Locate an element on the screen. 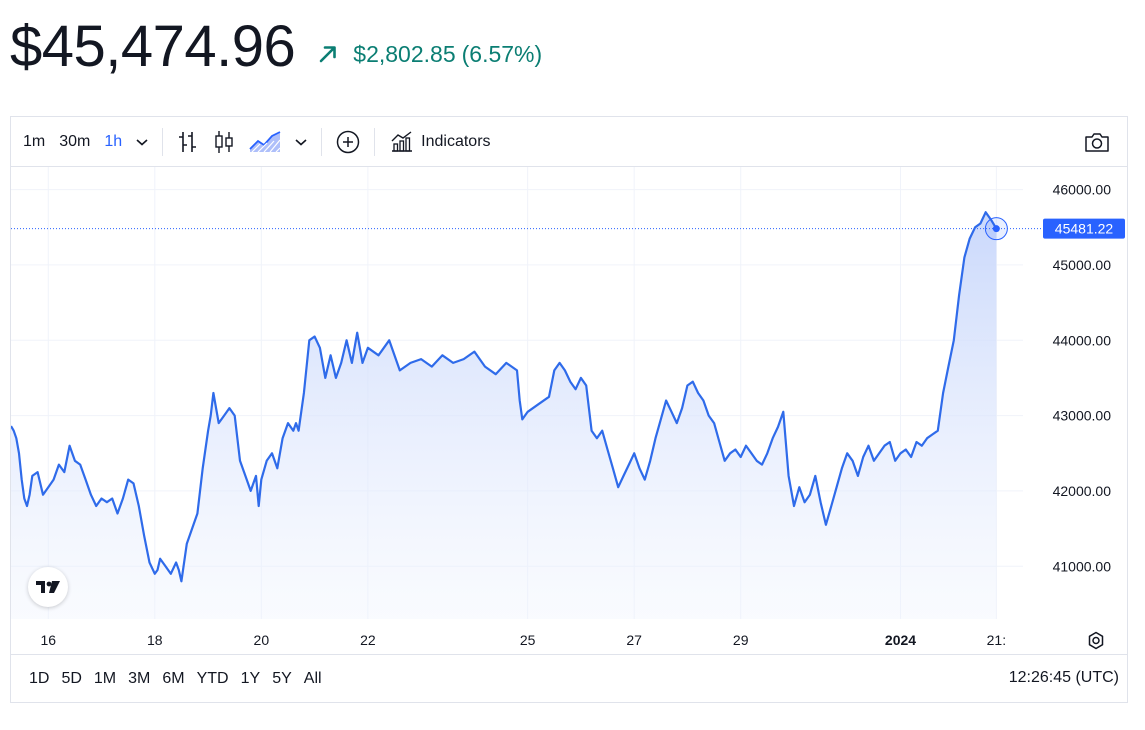 The width and height of the screenshot is (1145, 730). tradingview-logo-icon is located at coordinates (48, 587).